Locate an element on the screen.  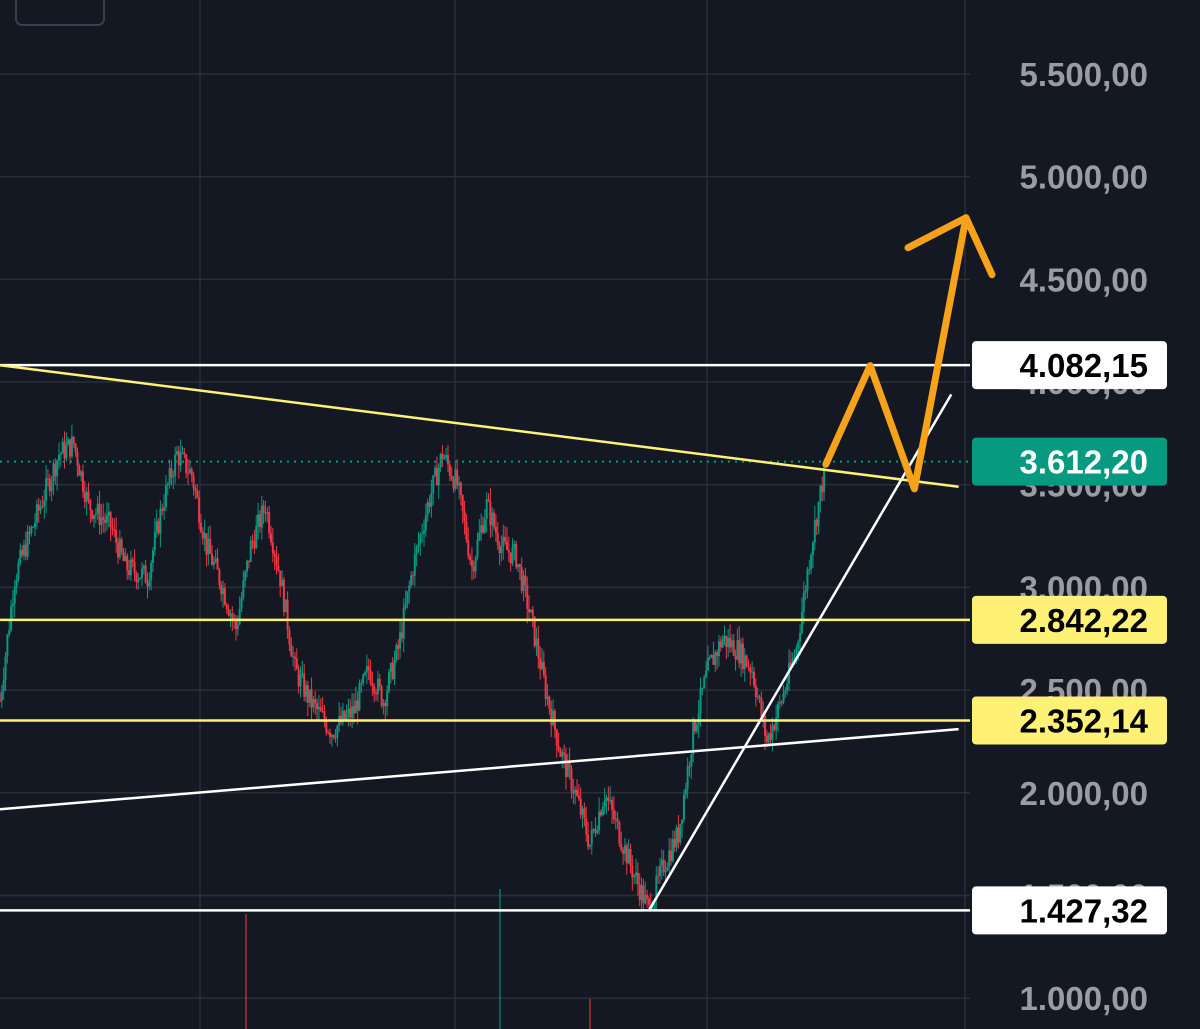
toolbar-button is located at coordinates (60, 13).